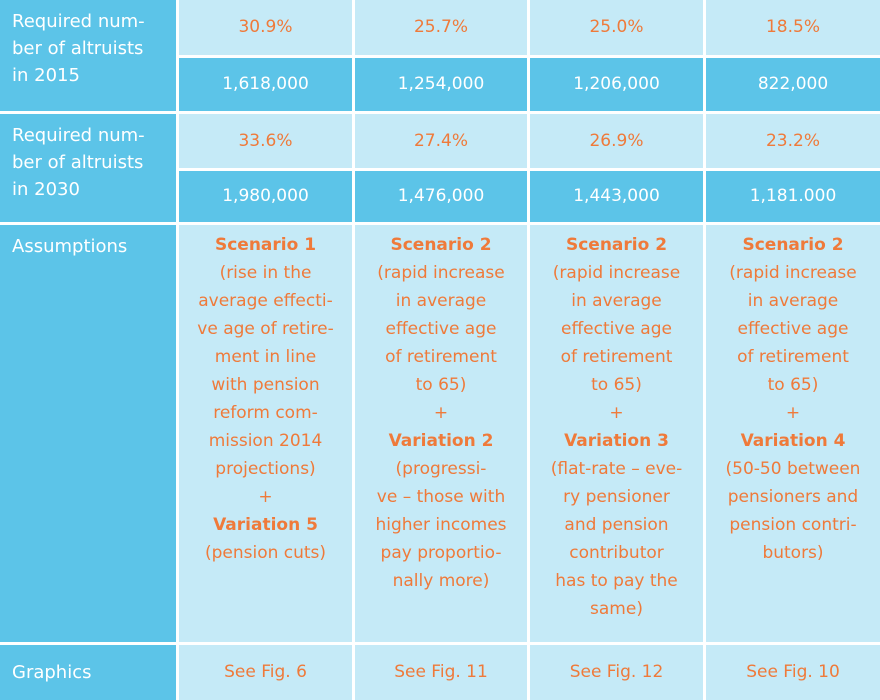 The height and width of the screenshot is (700, 880). What do you see at coordinates (265, 141) in the screenshot?
I see `pct-2030-col1: 33.6%` at bounding box center [265, 141].